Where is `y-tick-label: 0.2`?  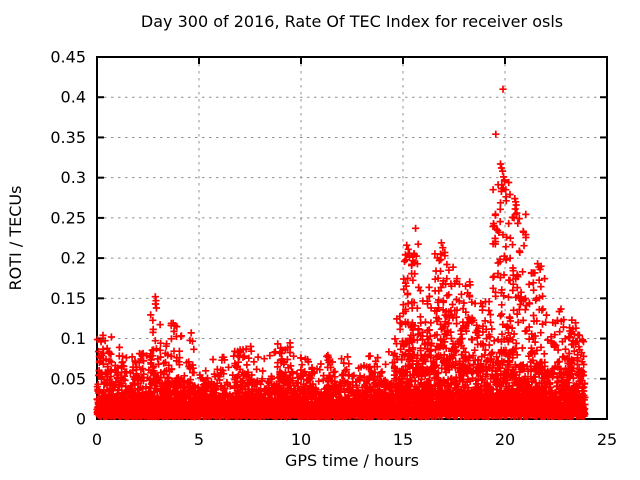 y-tick-label: 0.2 is located at coordinates (73, 258).